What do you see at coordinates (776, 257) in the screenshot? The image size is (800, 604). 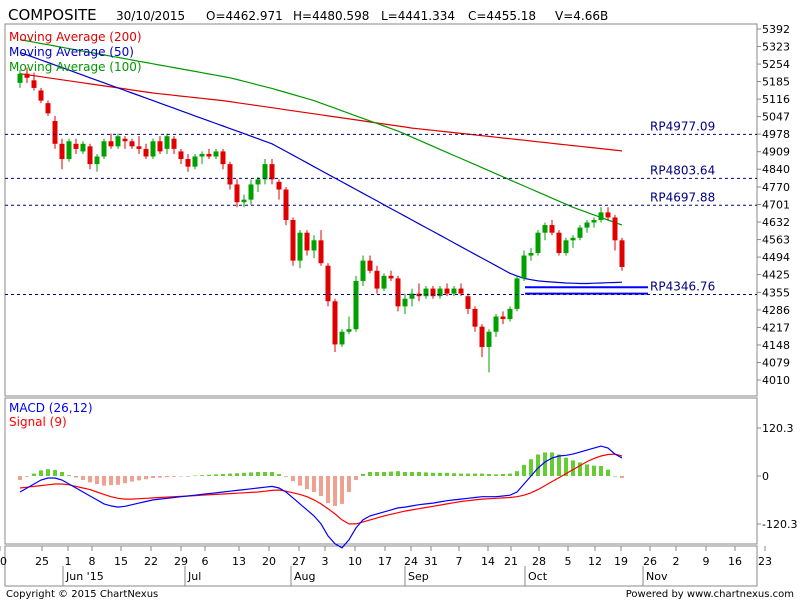 I see `price-tick-label: 4494` at bounding box center [776, 257].